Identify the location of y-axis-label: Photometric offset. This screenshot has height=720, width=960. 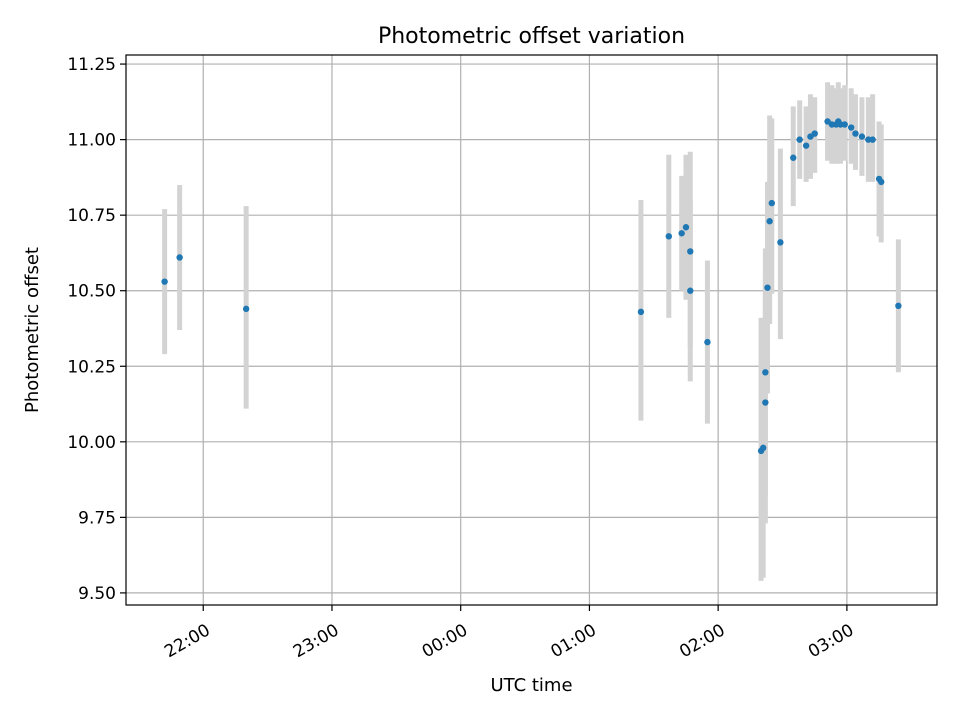
(32, 330).